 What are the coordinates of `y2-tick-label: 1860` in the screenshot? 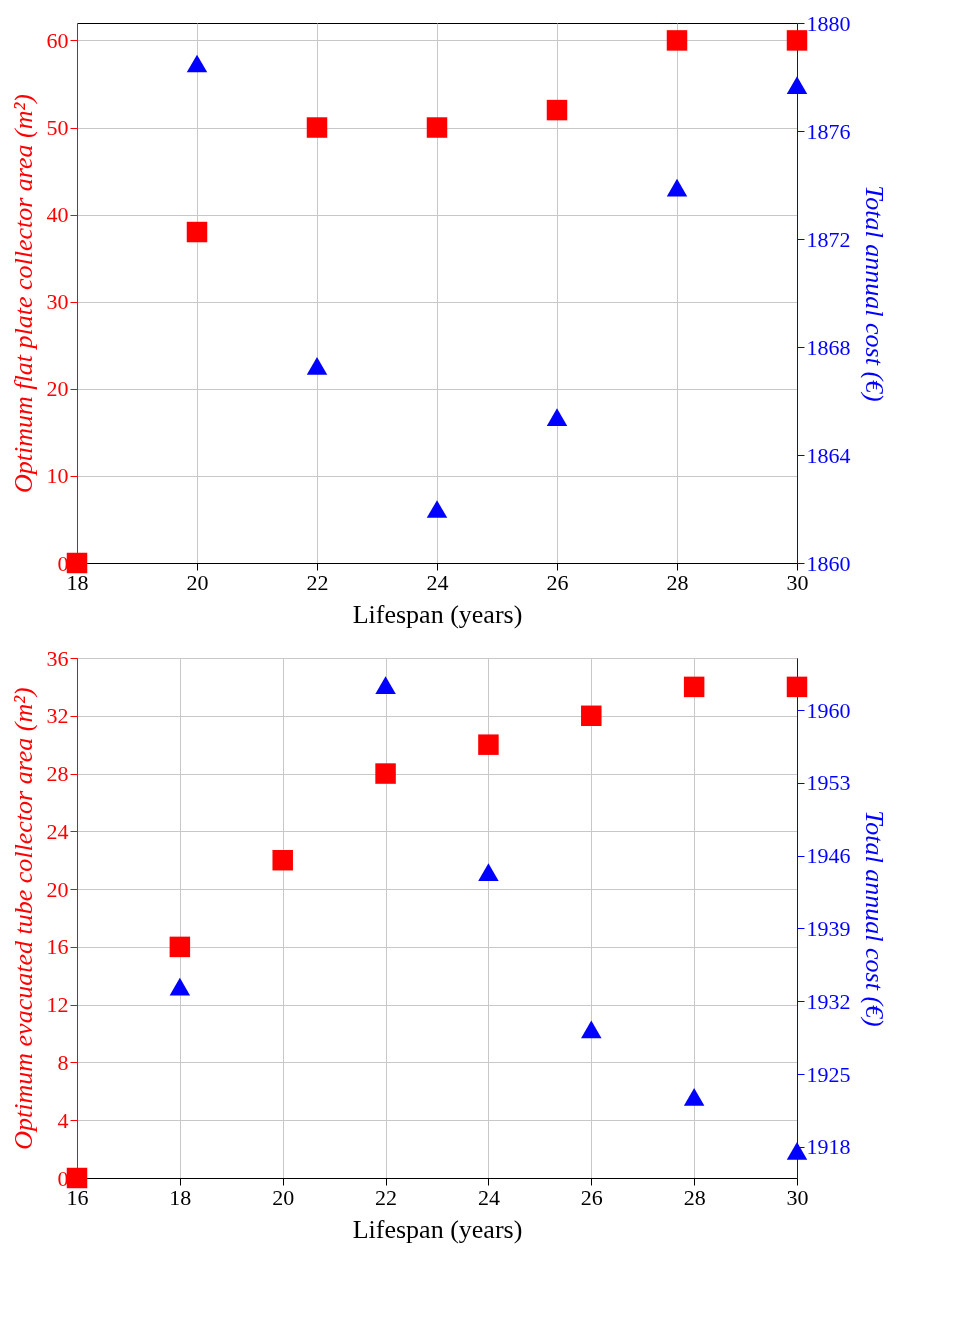 It's located at (828, 563).